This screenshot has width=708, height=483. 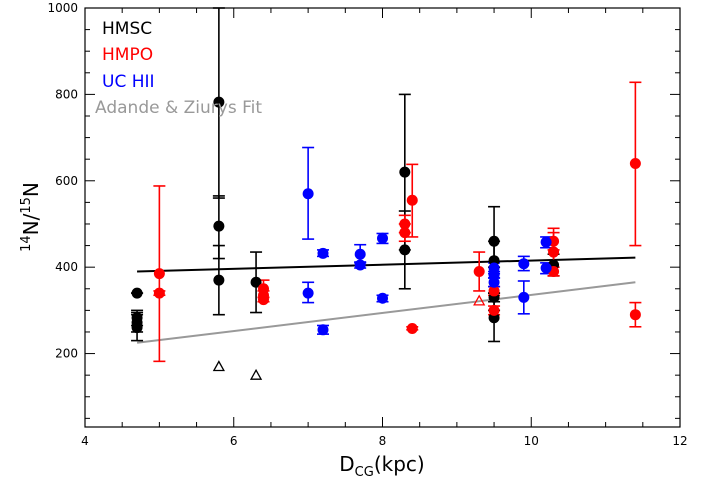 What do you see at coordinates (66, 354) in the screenshot?
I see `y-tick-label: 200` at bounding box center [66, 354].